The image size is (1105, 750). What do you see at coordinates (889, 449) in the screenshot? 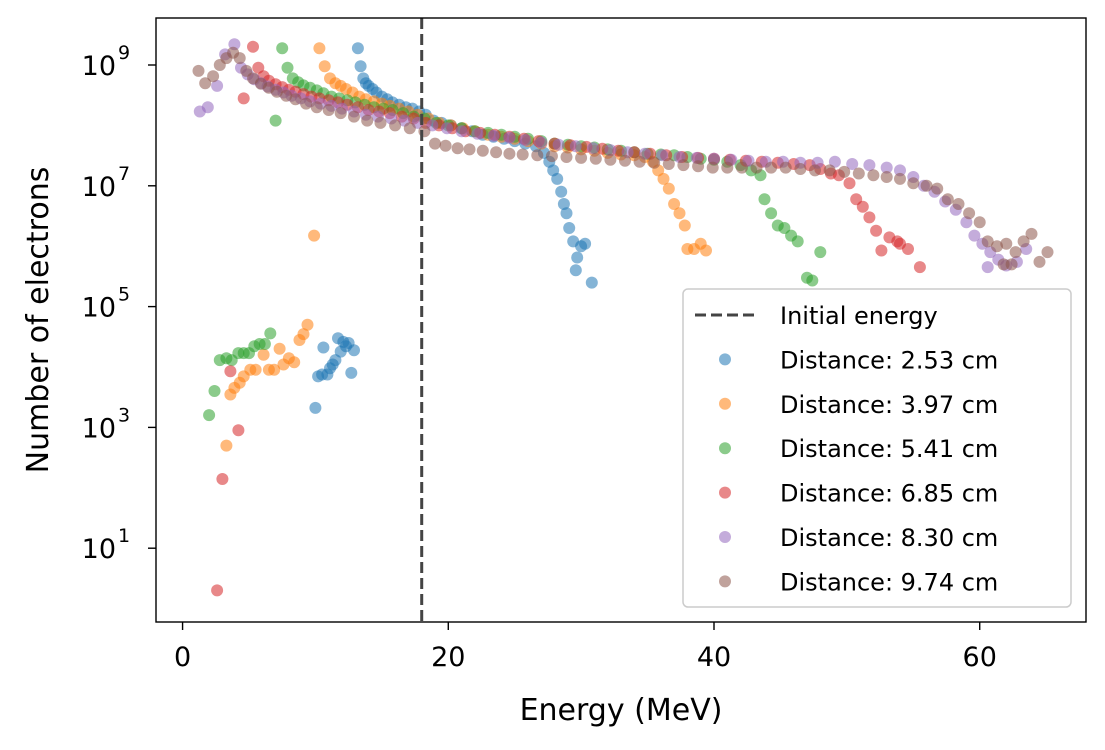
I see `legend-label: Distance: 5.41 cm` at bounding box center [889, 449].